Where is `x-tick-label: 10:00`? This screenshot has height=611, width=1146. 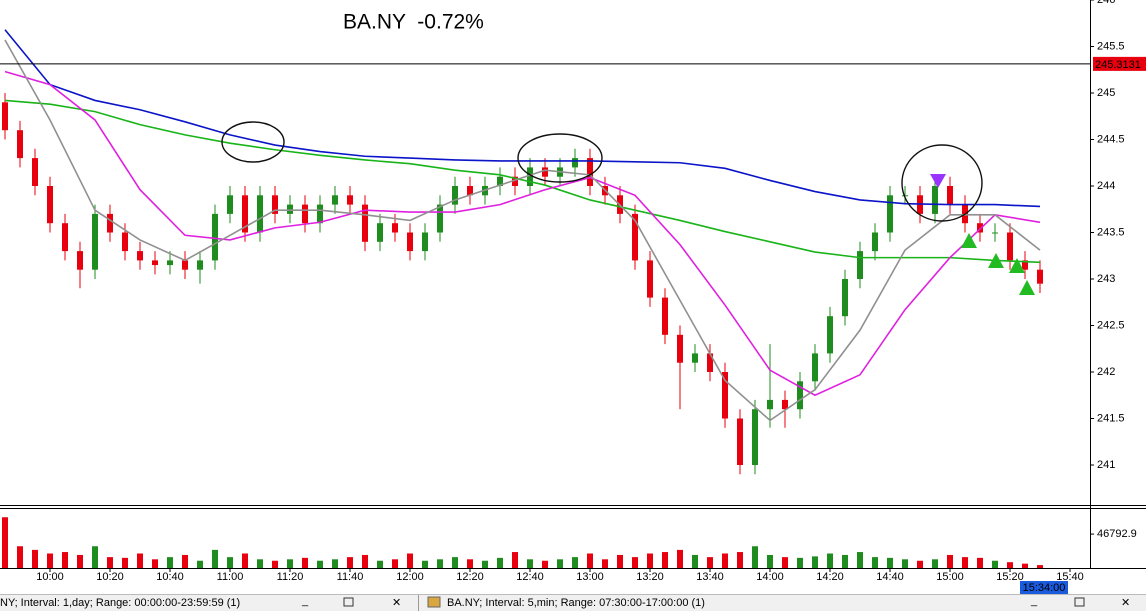
x-tick-label: 10:00 is located at coordinates (50, 577).